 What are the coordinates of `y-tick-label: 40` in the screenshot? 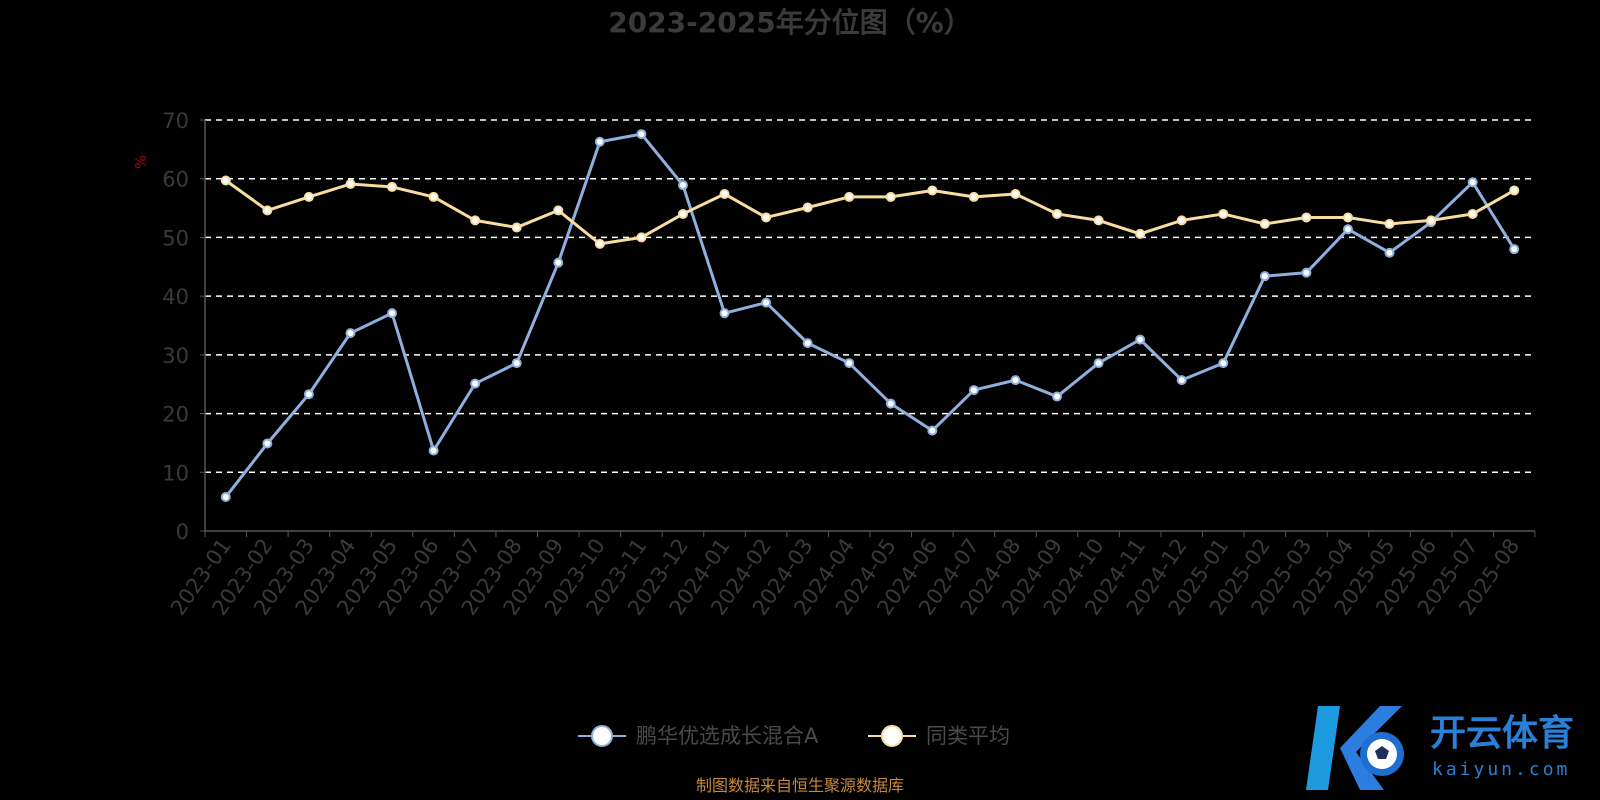 It's located at (175, 297).